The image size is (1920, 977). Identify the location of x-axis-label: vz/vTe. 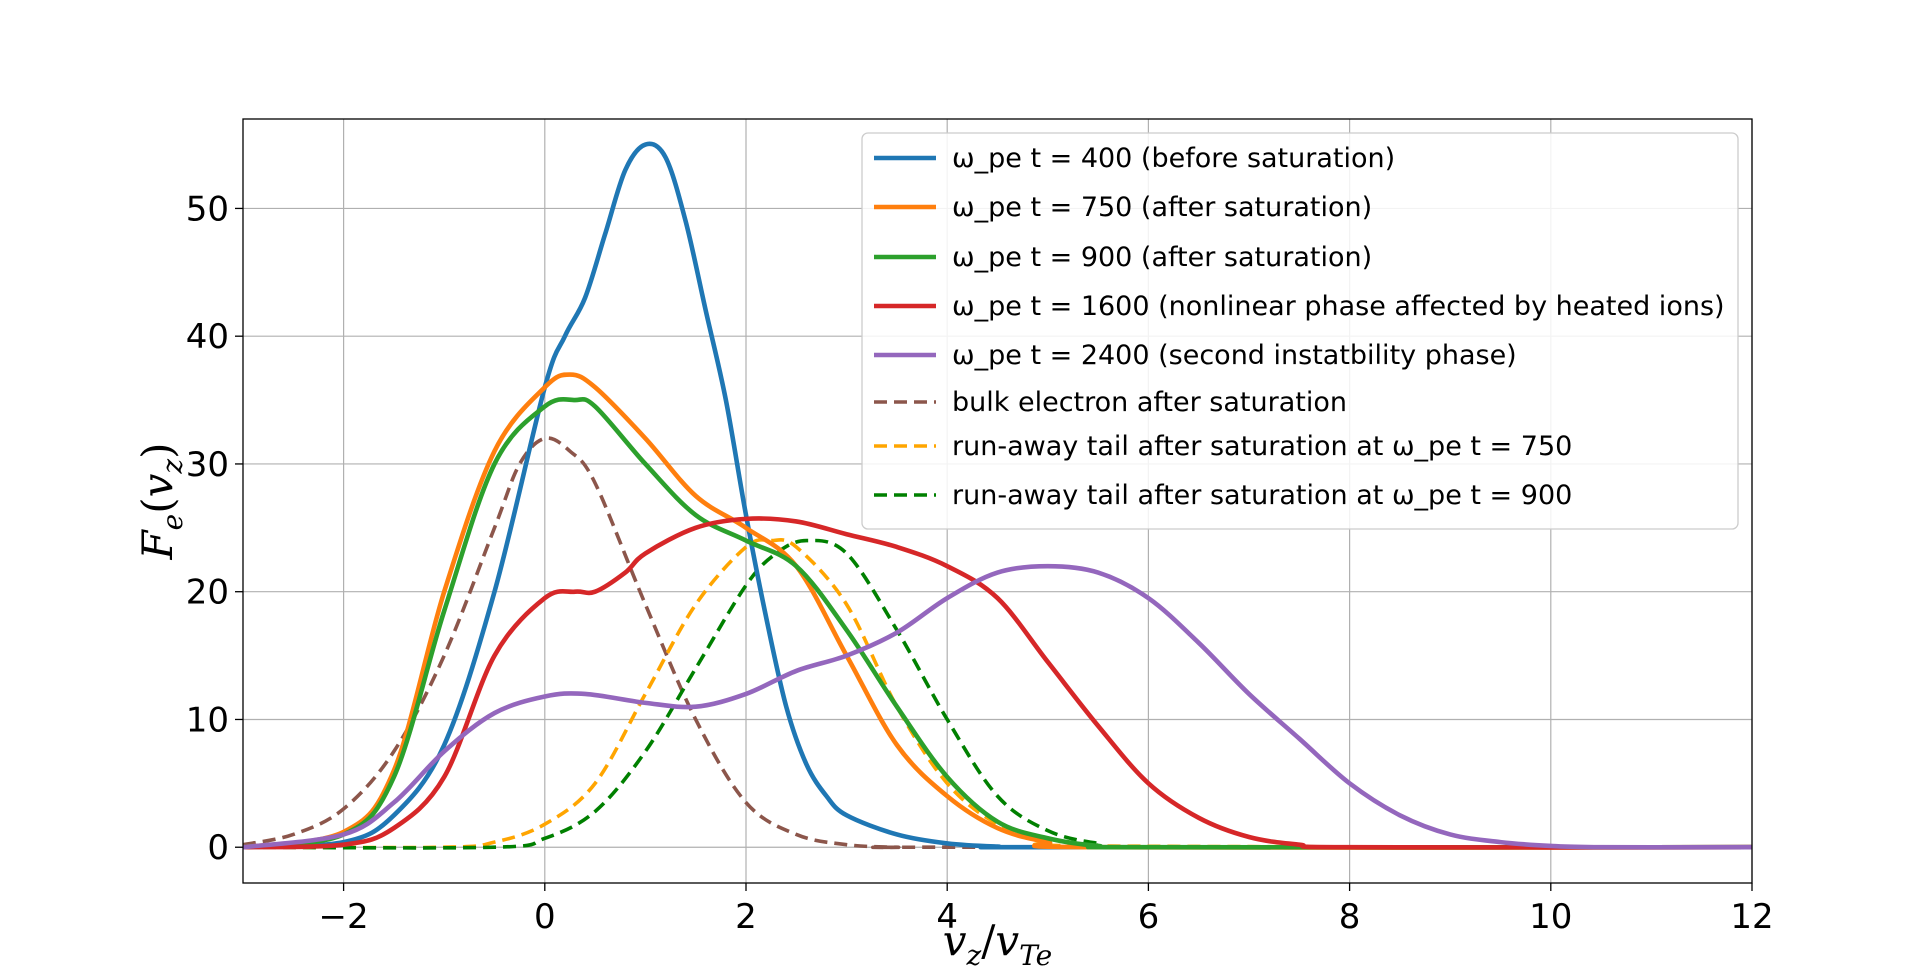
(997, 944).